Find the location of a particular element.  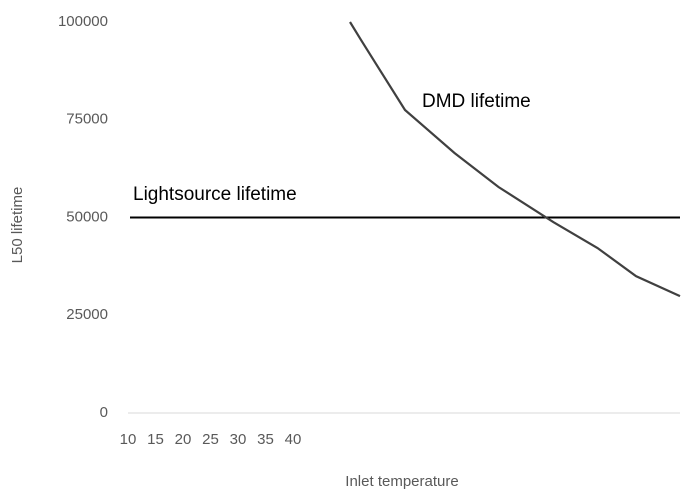

series-label: DMD lifetime is located at coordinates (476, 101).